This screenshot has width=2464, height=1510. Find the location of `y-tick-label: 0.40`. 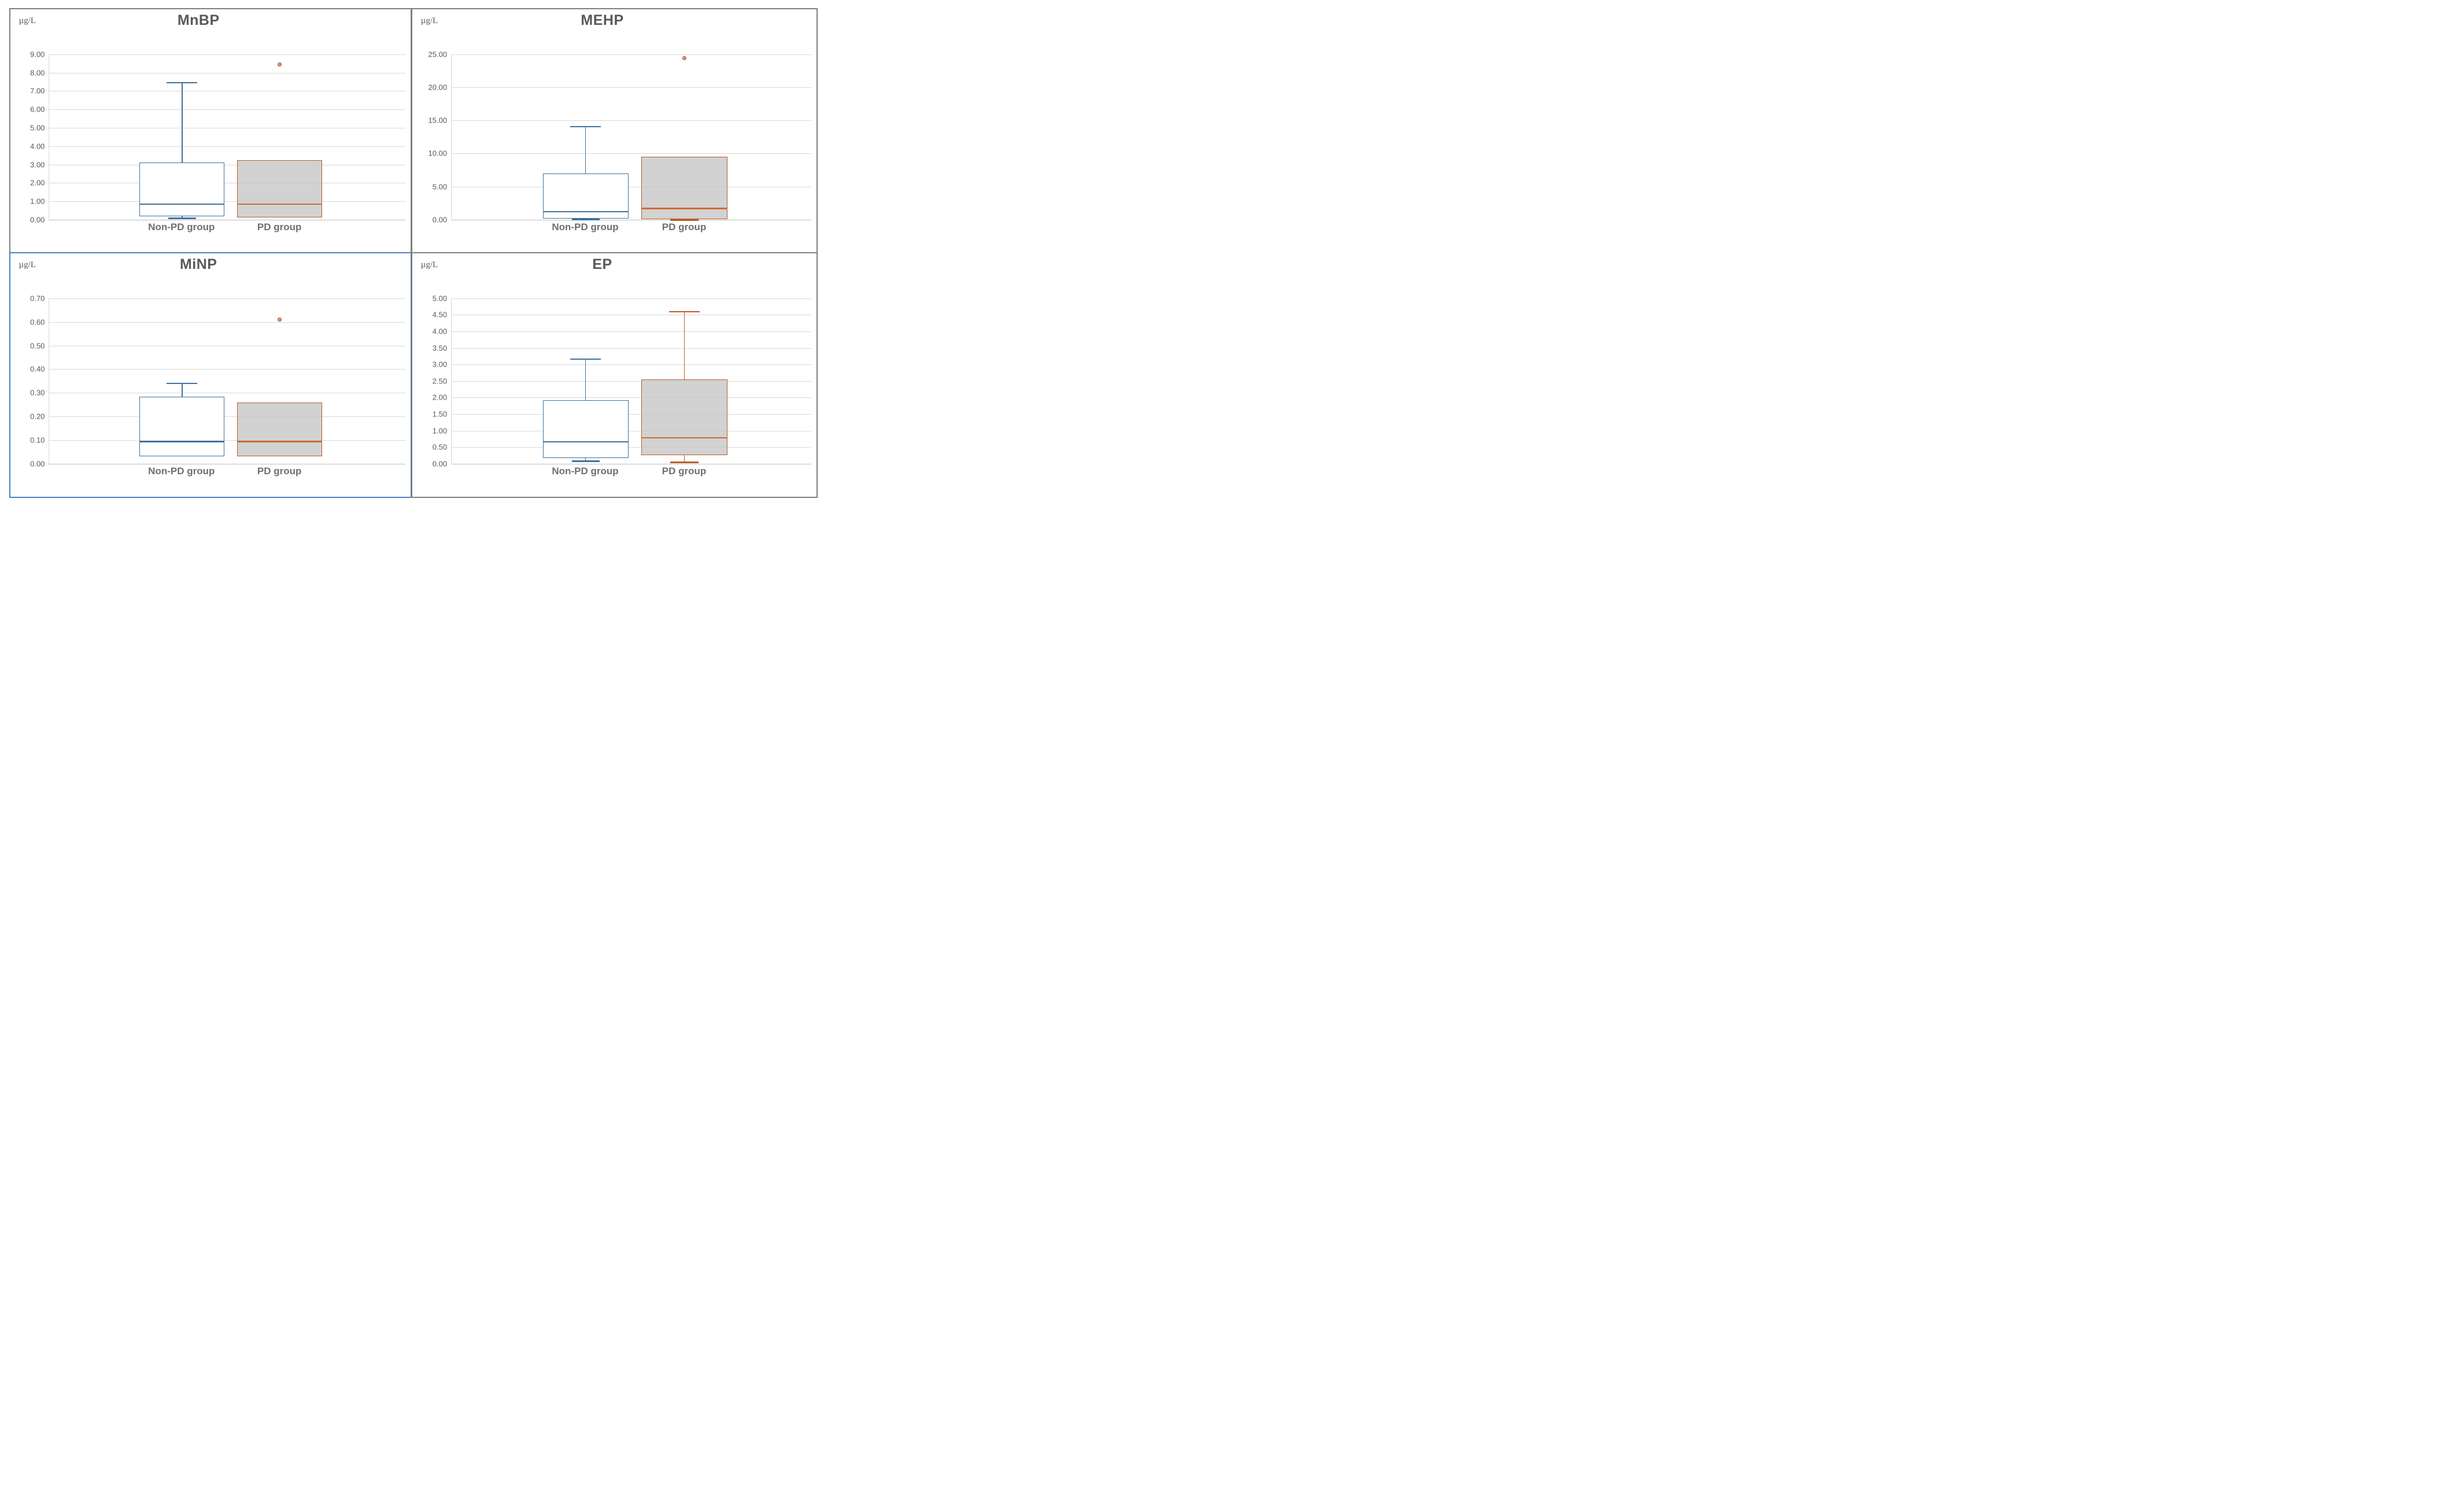

y-tick-label: 0.40 is located at coordinates (37, 369).